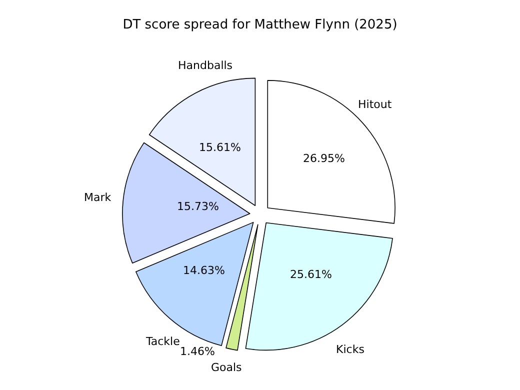  I want to click on slice-label: Handballs, so click(205, 65).